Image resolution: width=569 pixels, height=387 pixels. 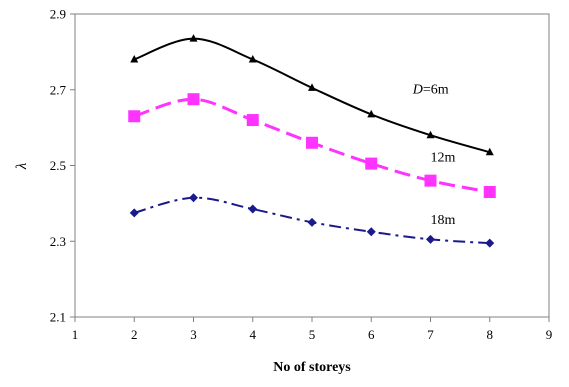 What do you see at coordinates (134, 334) in the screenshot?
I see `x-tick-label: 2` at bounding box center [134, 334].